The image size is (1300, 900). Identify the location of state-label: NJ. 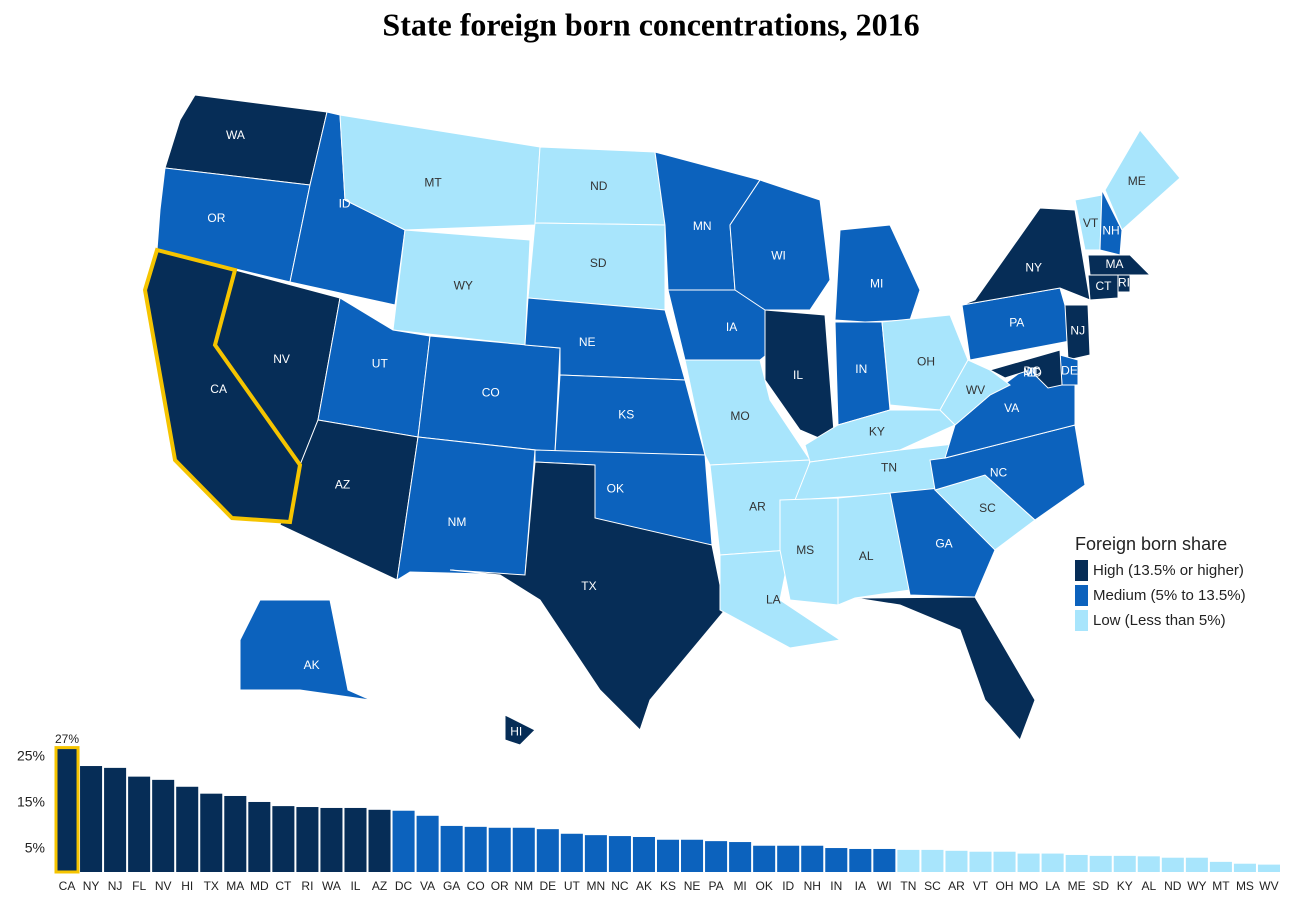
(1077, 330).